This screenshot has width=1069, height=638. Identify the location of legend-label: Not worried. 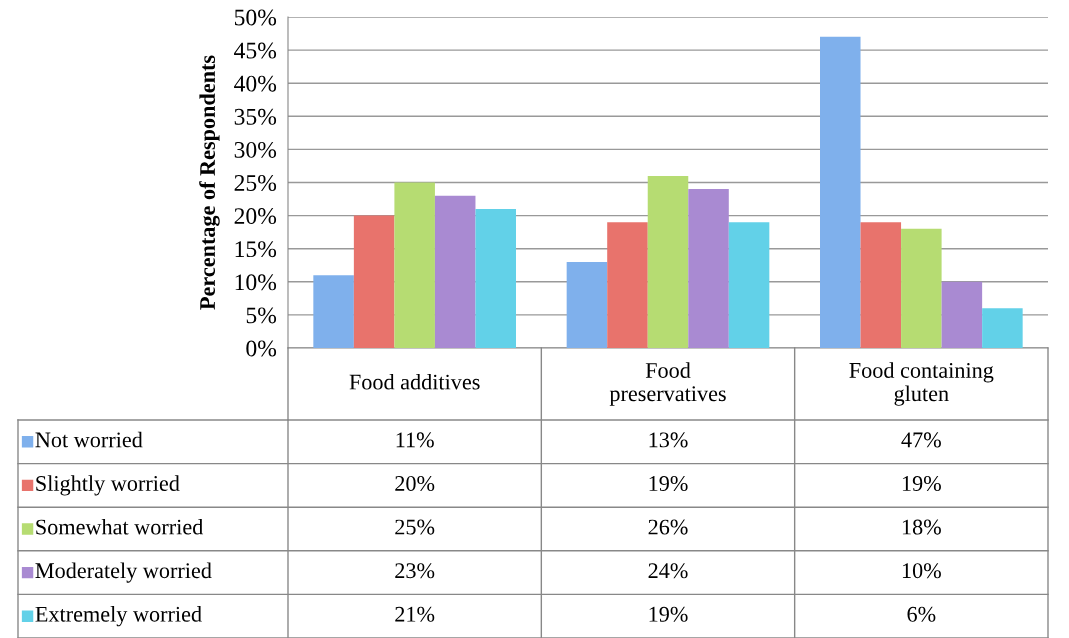
(89, 439).